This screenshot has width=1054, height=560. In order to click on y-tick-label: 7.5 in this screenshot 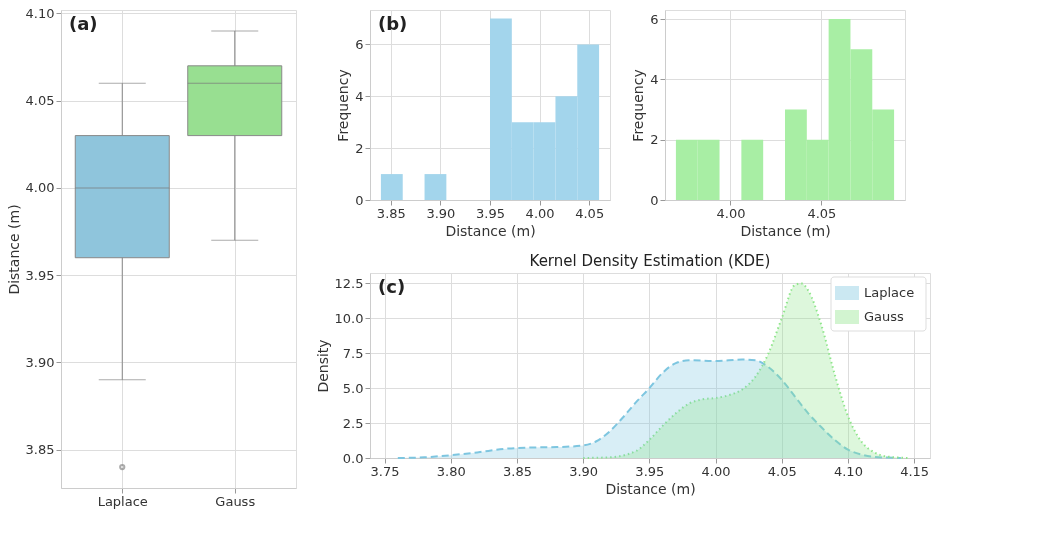, I will do `click(353, 353)`.